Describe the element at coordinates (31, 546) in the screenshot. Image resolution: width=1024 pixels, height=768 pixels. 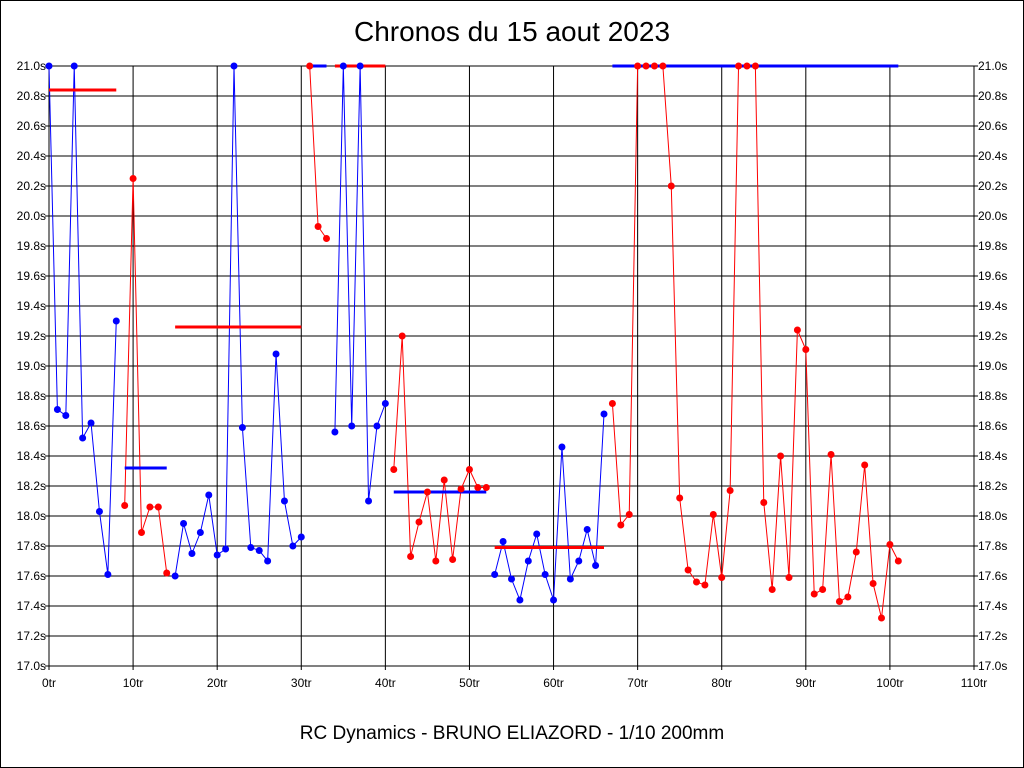
I see `y-tick-label: 17.8s` at that location.